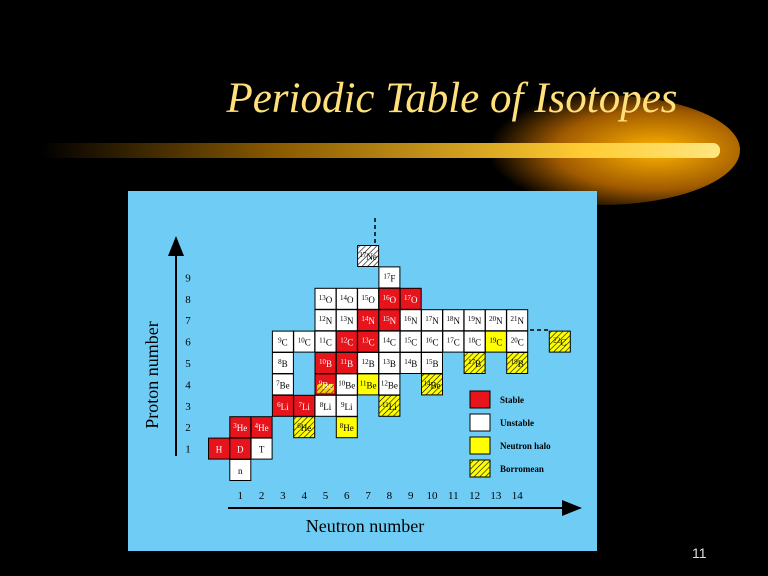 This screenshot has height=576, width=768. I want to click on isotope-label: 8He, so click(347, 427).